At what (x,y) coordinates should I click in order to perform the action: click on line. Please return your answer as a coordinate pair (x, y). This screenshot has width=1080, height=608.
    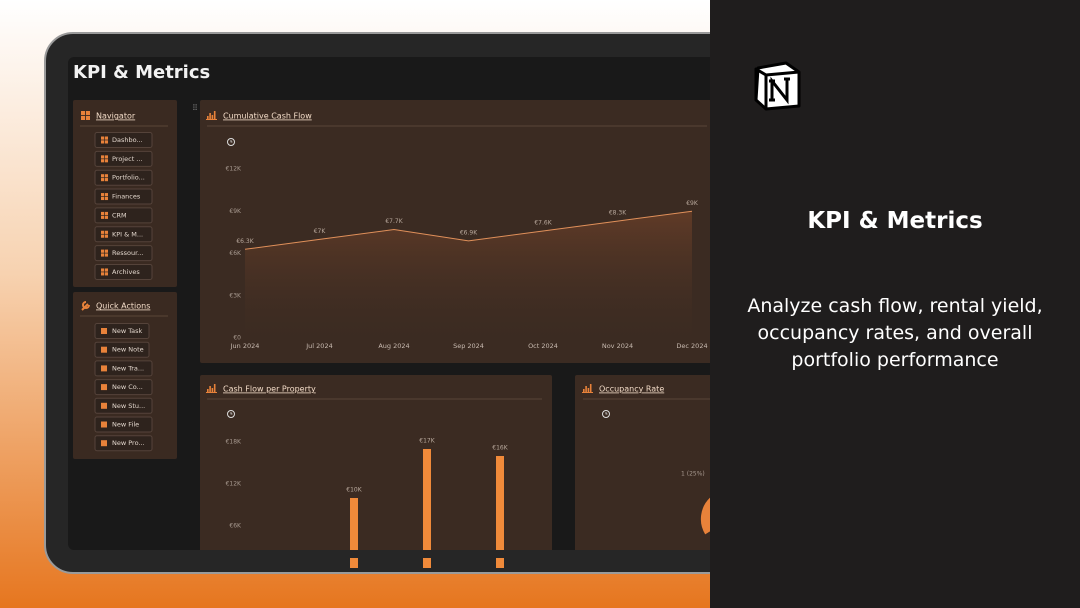
    Looking at the image, I should click on (468, 230).